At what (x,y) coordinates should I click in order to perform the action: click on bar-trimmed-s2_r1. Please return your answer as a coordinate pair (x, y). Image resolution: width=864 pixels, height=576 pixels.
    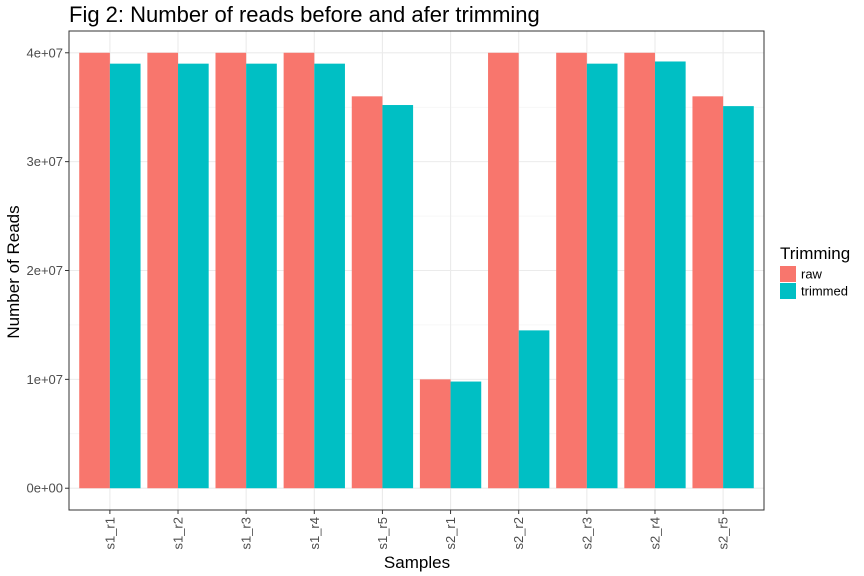
    Looking at the image, I should click on (466, 435).